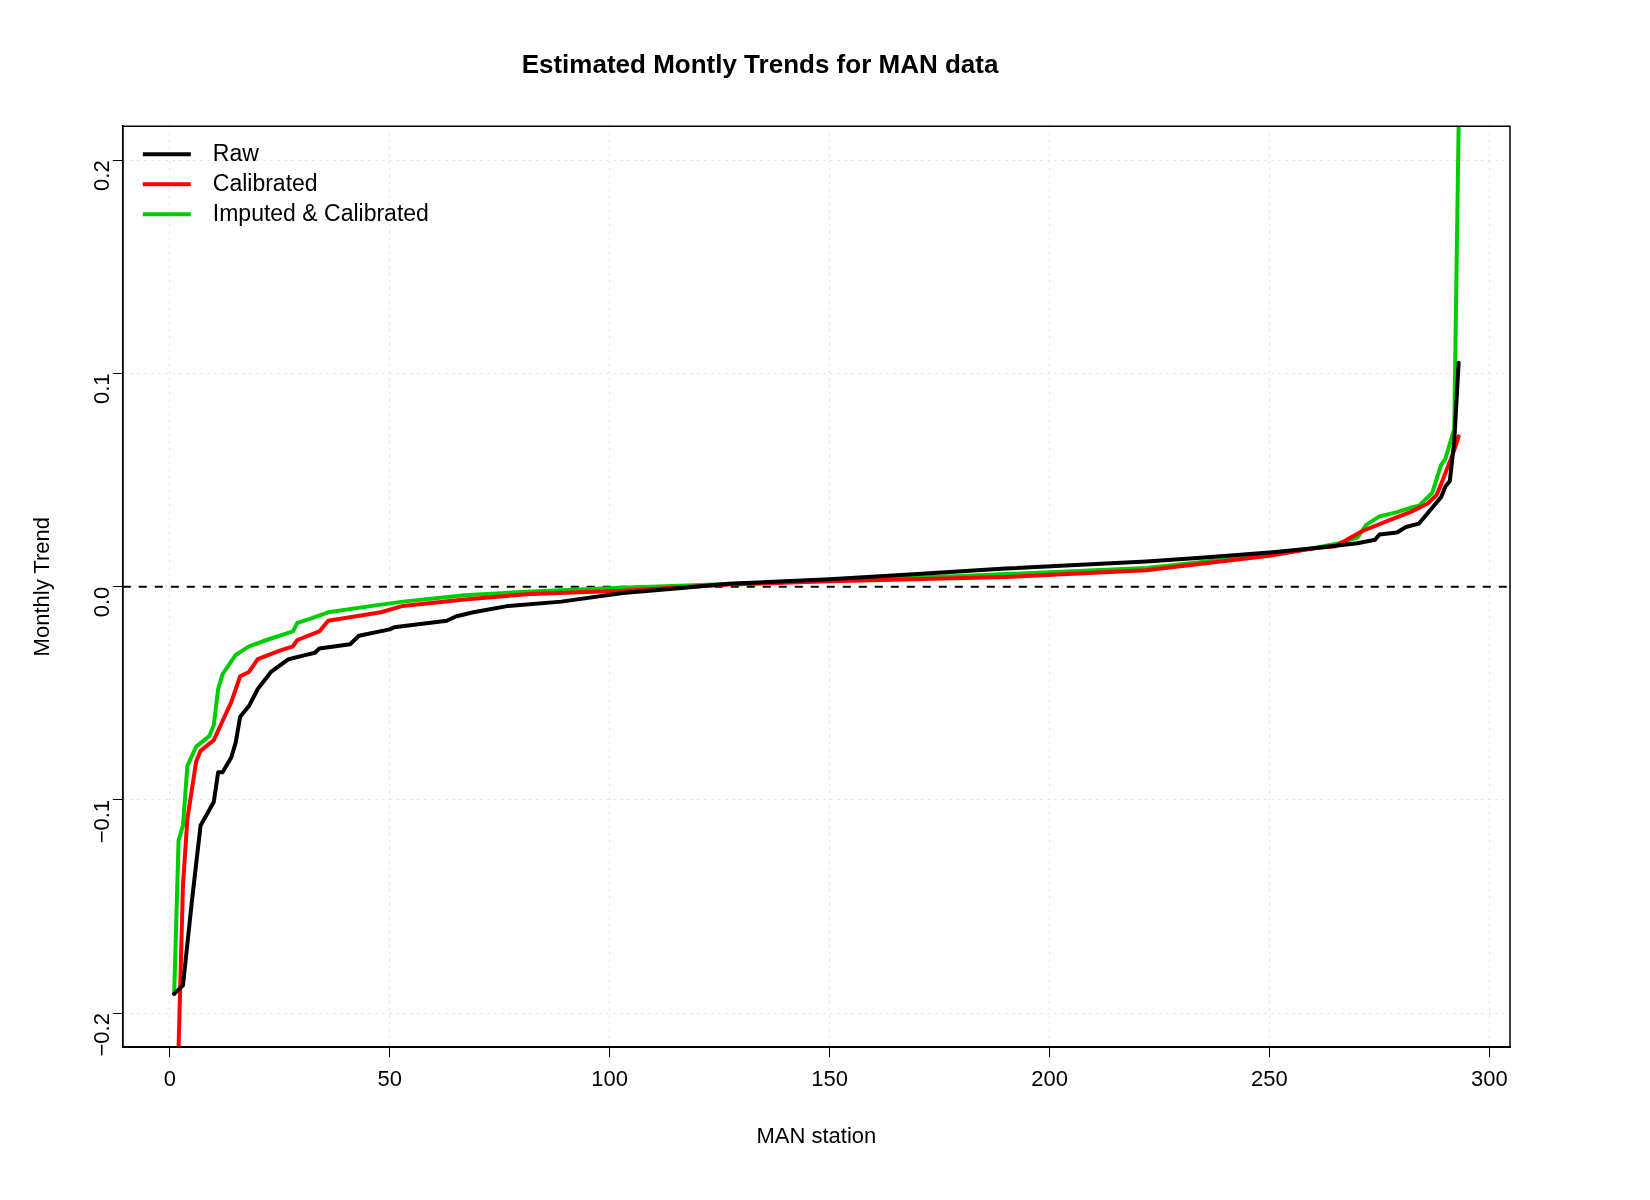 The image size is (1650, 1200). Describe the element at coordinates (320, 212) in the screenshot. I see `legend-label: Imputed & Calibrated` at that location.